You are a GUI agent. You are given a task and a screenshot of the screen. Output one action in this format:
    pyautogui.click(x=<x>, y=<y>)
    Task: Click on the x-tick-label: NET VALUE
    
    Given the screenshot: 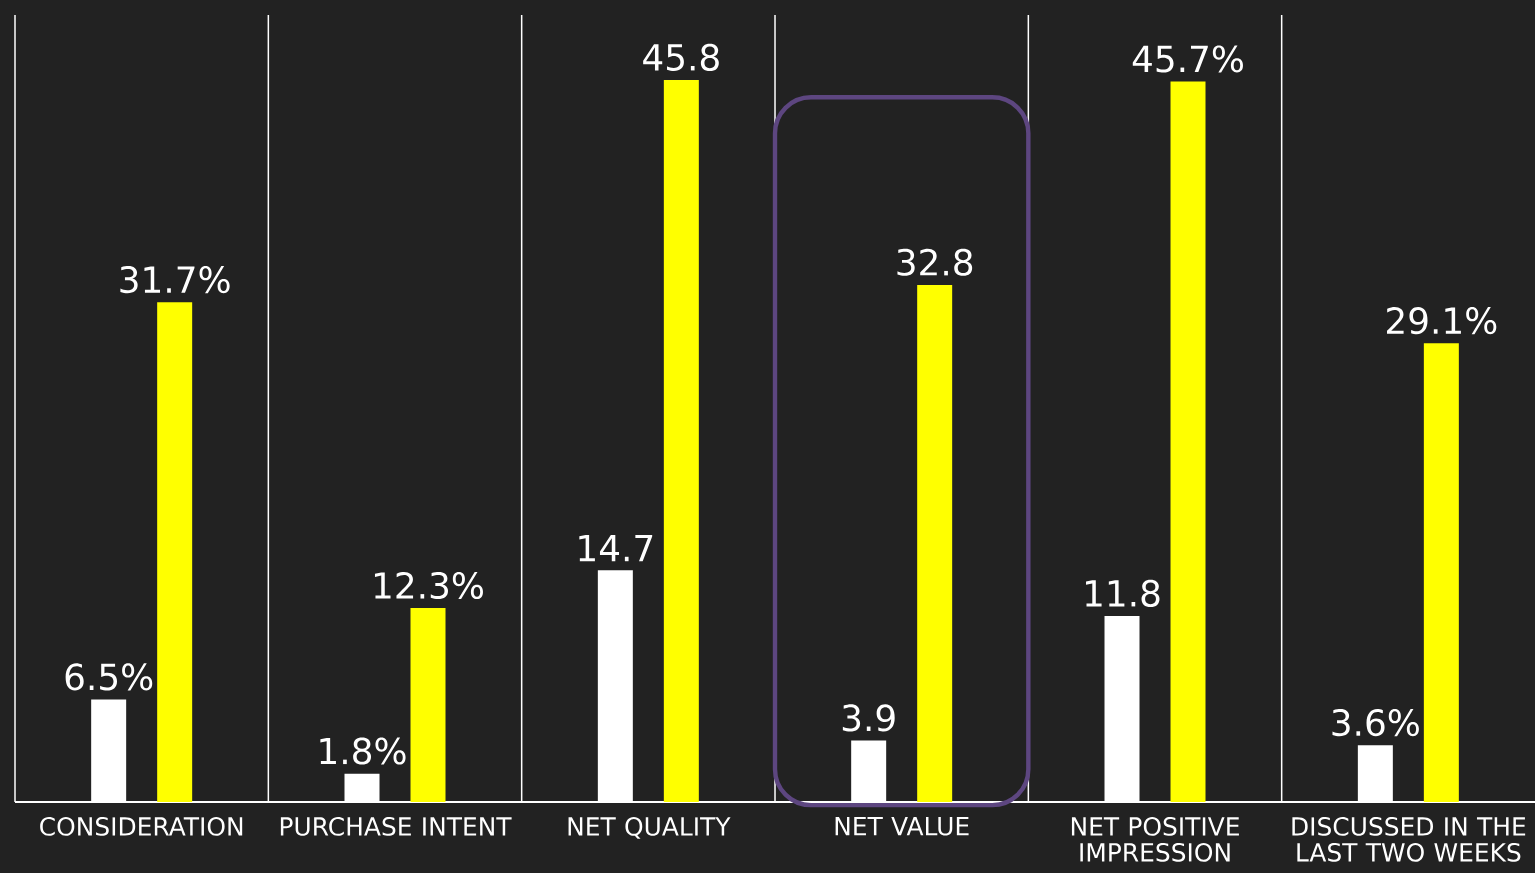 What is the action you would take?
    pyautogui.click(x=902, y=826)
    